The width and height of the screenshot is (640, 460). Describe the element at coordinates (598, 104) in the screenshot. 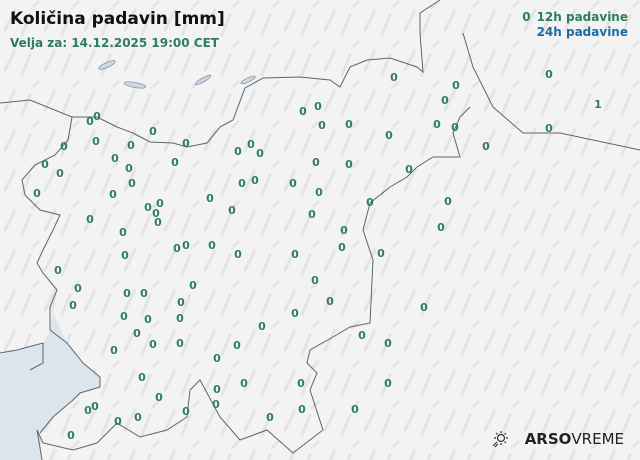

I see `station-value: 1` at that location.